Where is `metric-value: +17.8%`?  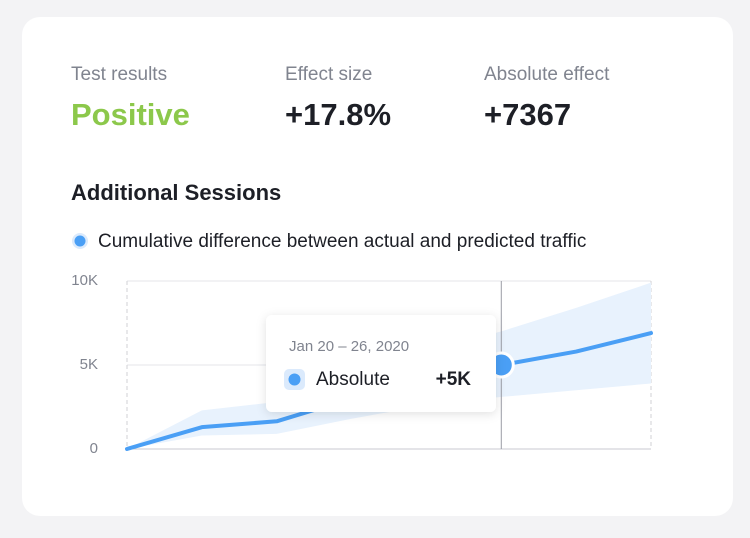
metric-value: +17.8% is located at coordinates (338, 114).